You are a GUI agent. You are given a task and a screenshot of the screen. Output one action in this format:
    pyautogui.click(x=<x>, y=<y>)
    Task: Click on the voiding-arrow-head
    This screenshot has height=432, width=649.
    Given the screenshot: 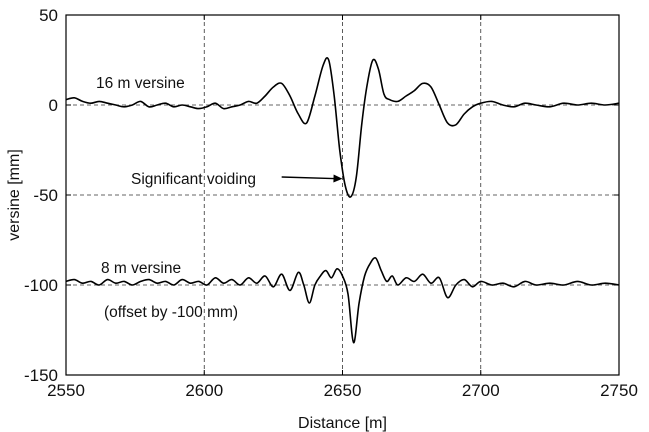 What is the action you would take?
    pyautogui.click(x=337, y=179)
    